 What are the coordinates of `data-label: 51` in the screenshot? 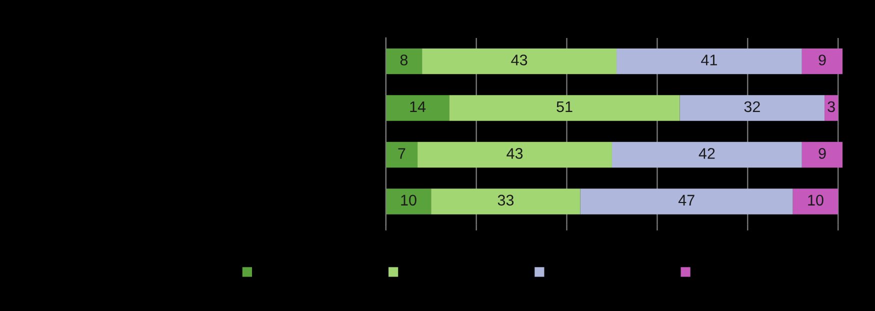 It's located at (564, 106).